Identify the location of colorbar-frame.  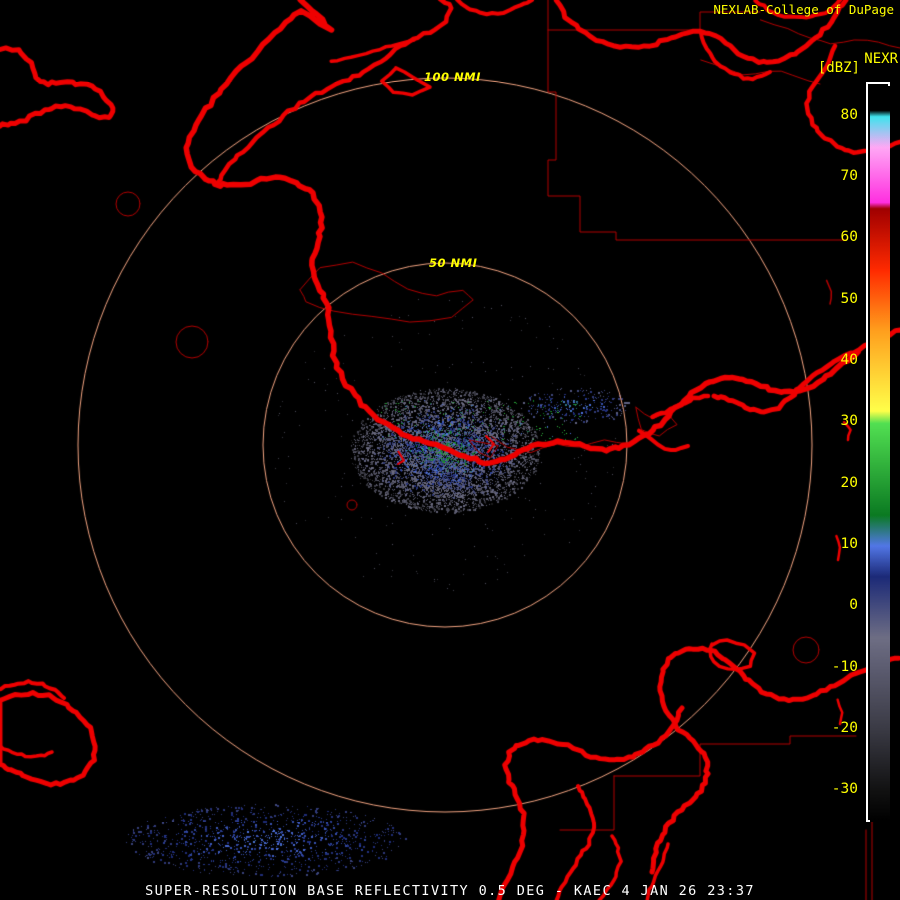
(878, 452).